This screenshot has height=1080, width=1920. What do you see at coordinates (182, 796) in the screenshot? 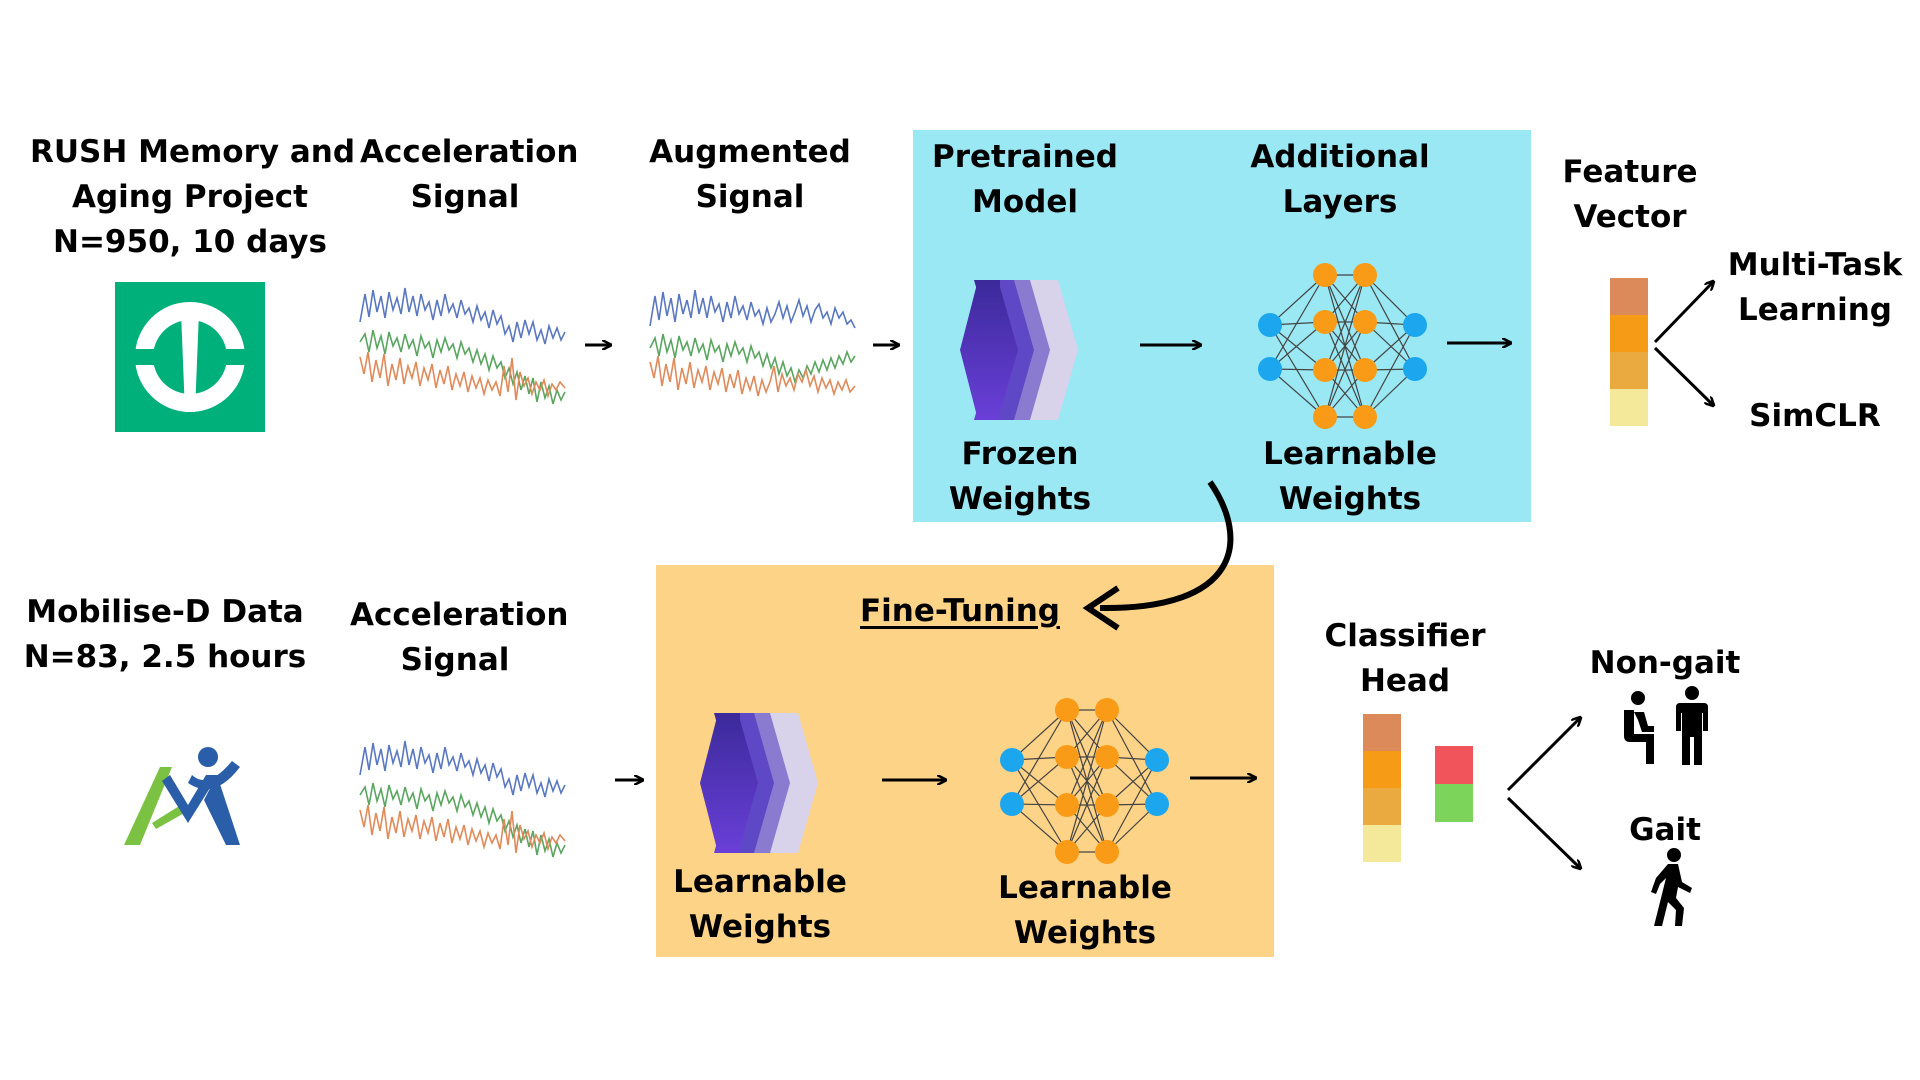
I see `mobilise-d-logo` at bounding box center [182, 796].